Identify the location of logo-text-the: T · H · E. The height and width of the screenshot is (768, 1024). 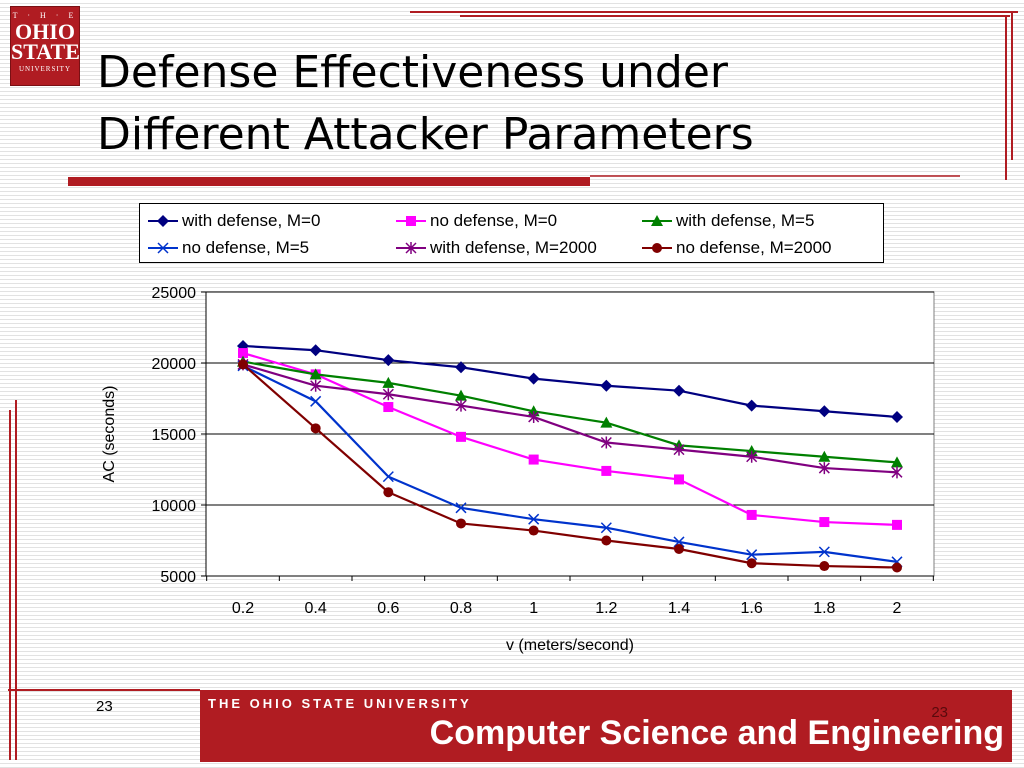
(45, 15).